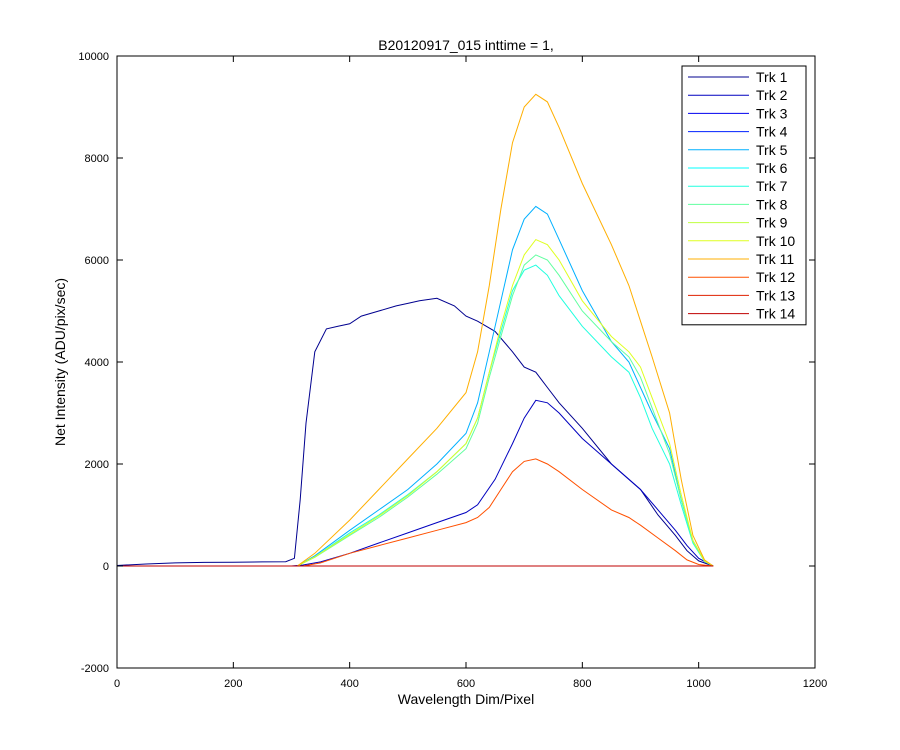 Image resolution: width=900 pixels, height=750 pixels. What do you see at coordinates (772, 186) in the screenshot?
I see `legend-entry: Trk 7` at bounding box center [772, 186].